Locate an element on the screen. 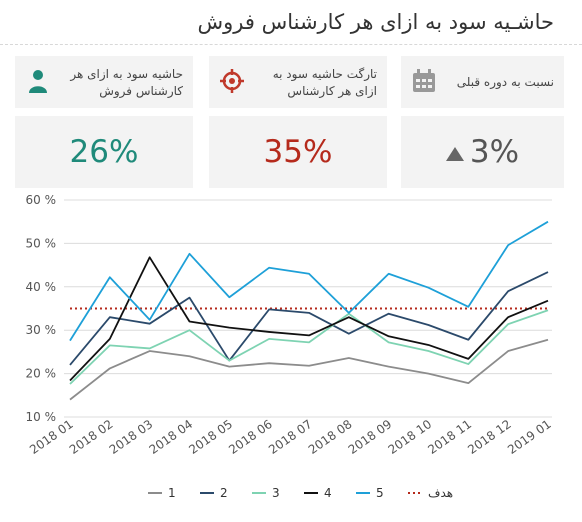 The height and width of the screenshot is (522, 582). previous-period-value: 3% is located at coordinates (494, 152).